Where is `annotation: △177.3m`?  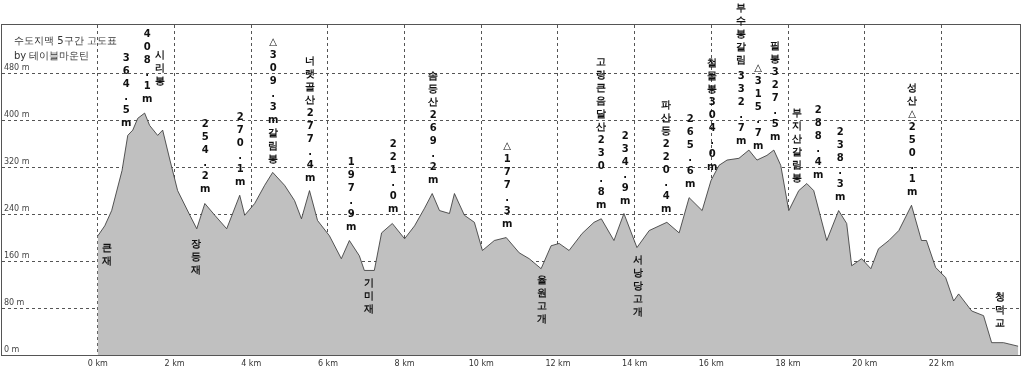 annotation: △177.3m is located at coordinates (507, 184).